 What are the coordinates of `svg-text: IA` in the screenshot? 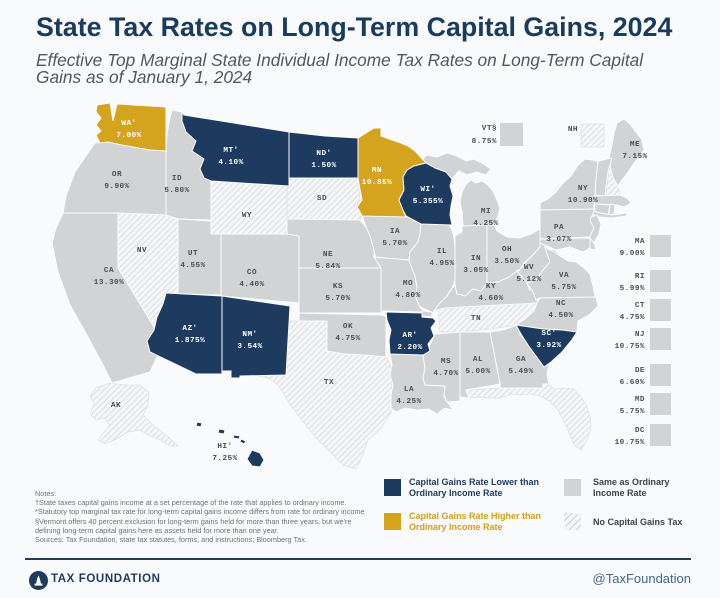 It's located at (395, 232).